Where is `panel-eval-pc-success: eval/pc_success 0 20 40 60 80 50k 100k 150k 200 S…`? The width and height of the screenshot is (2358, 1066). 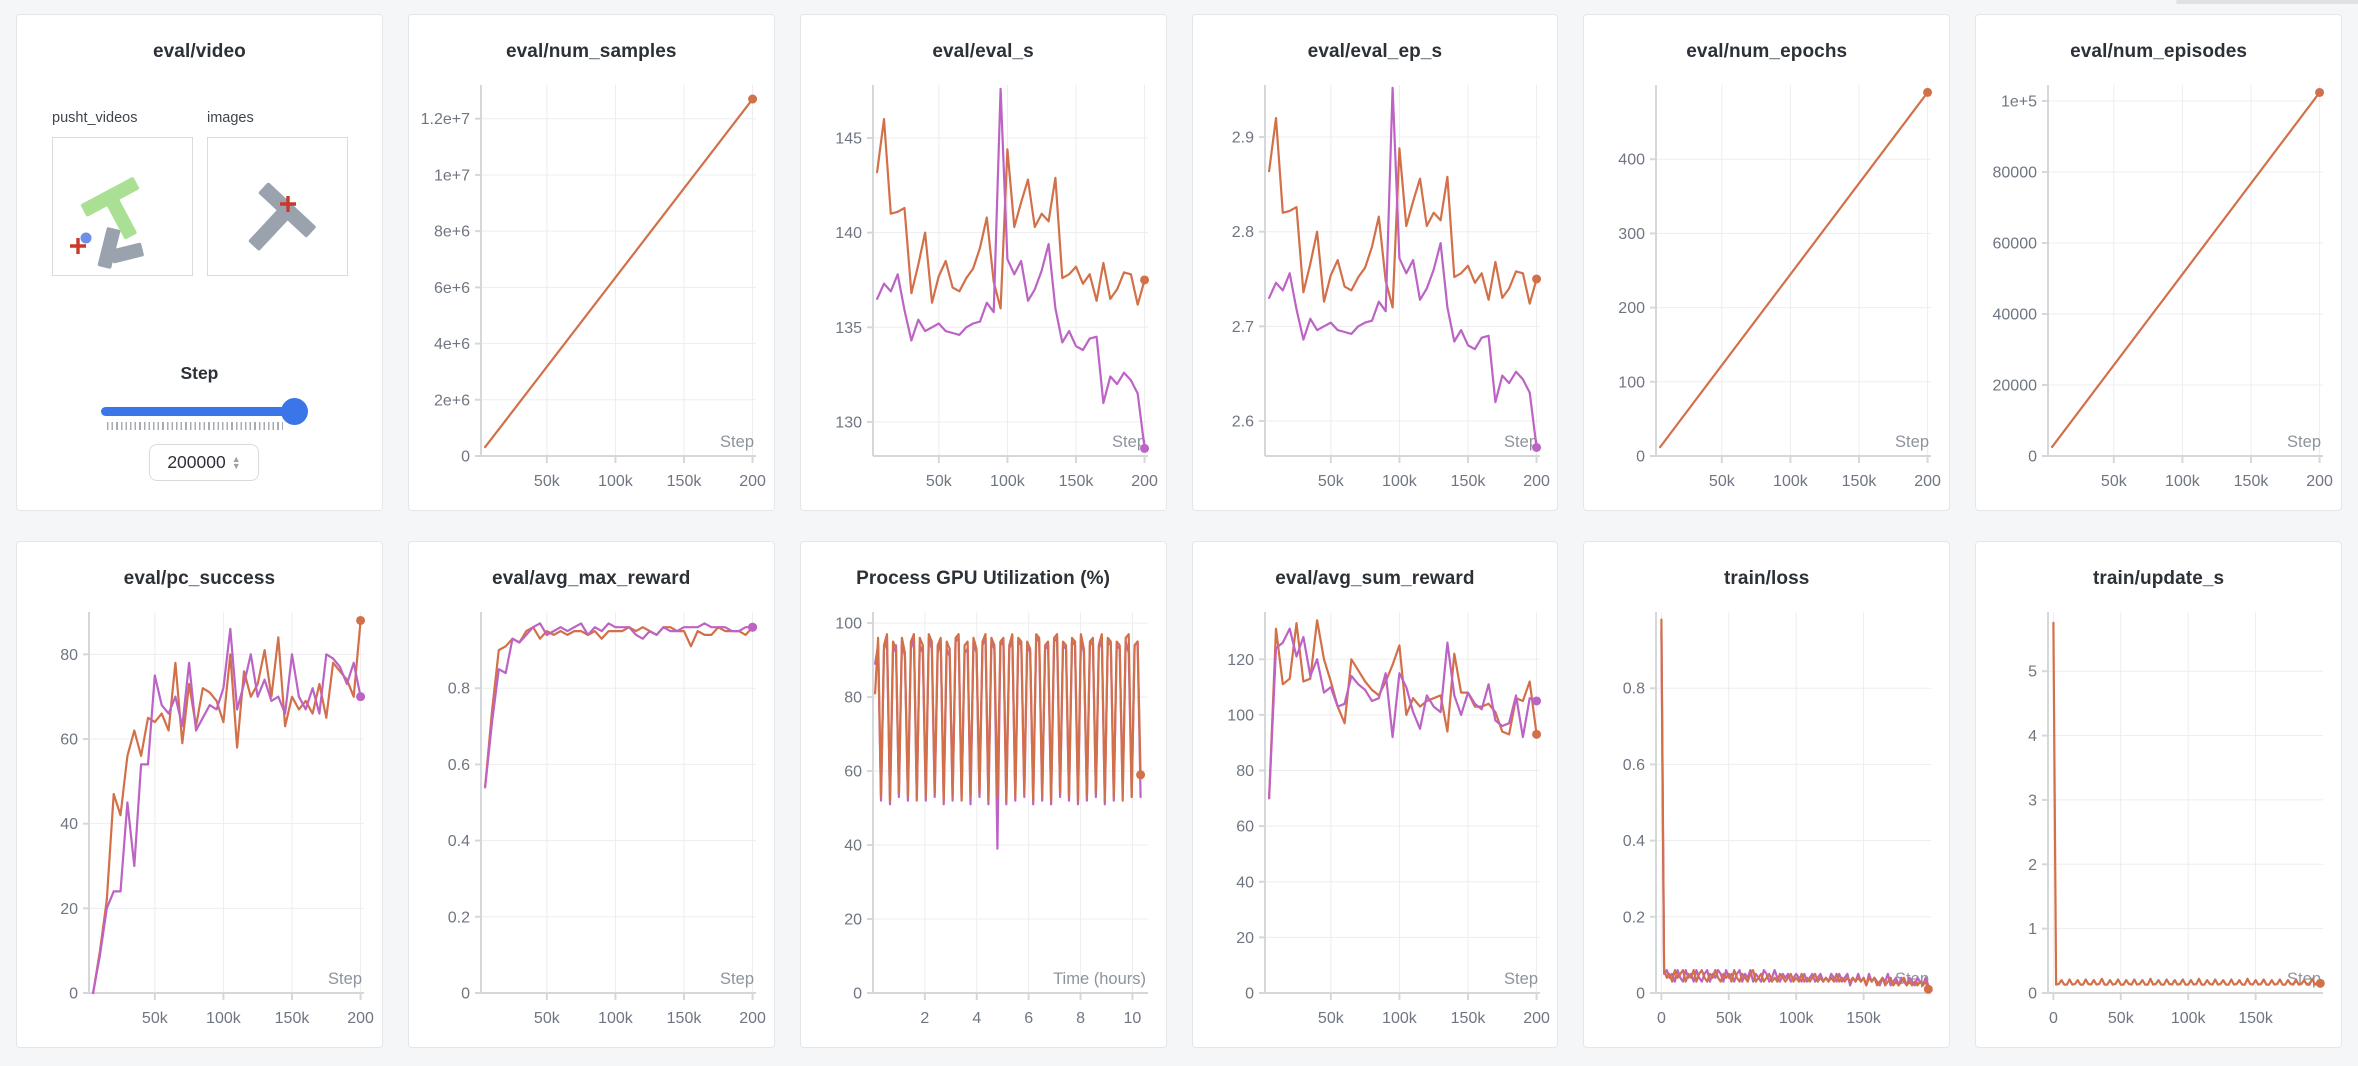
panel-eval-pc-success: eval/pc_success 0 20 40 60 80 50k 100k 150k 200 S… is located at coordinates (199, 794).